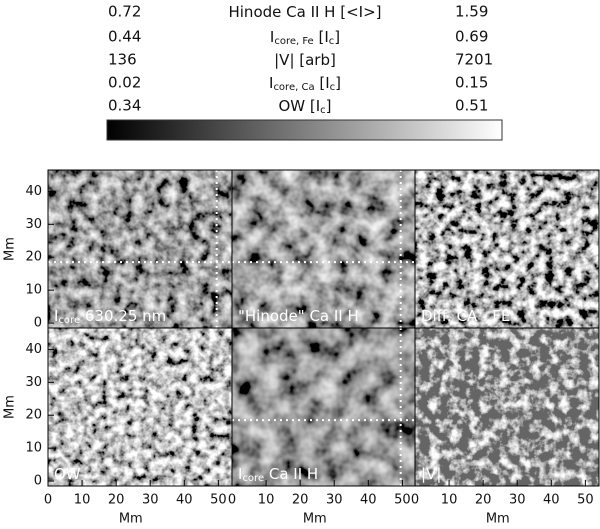  I want to click on label-part: OW, so click(67, 474).